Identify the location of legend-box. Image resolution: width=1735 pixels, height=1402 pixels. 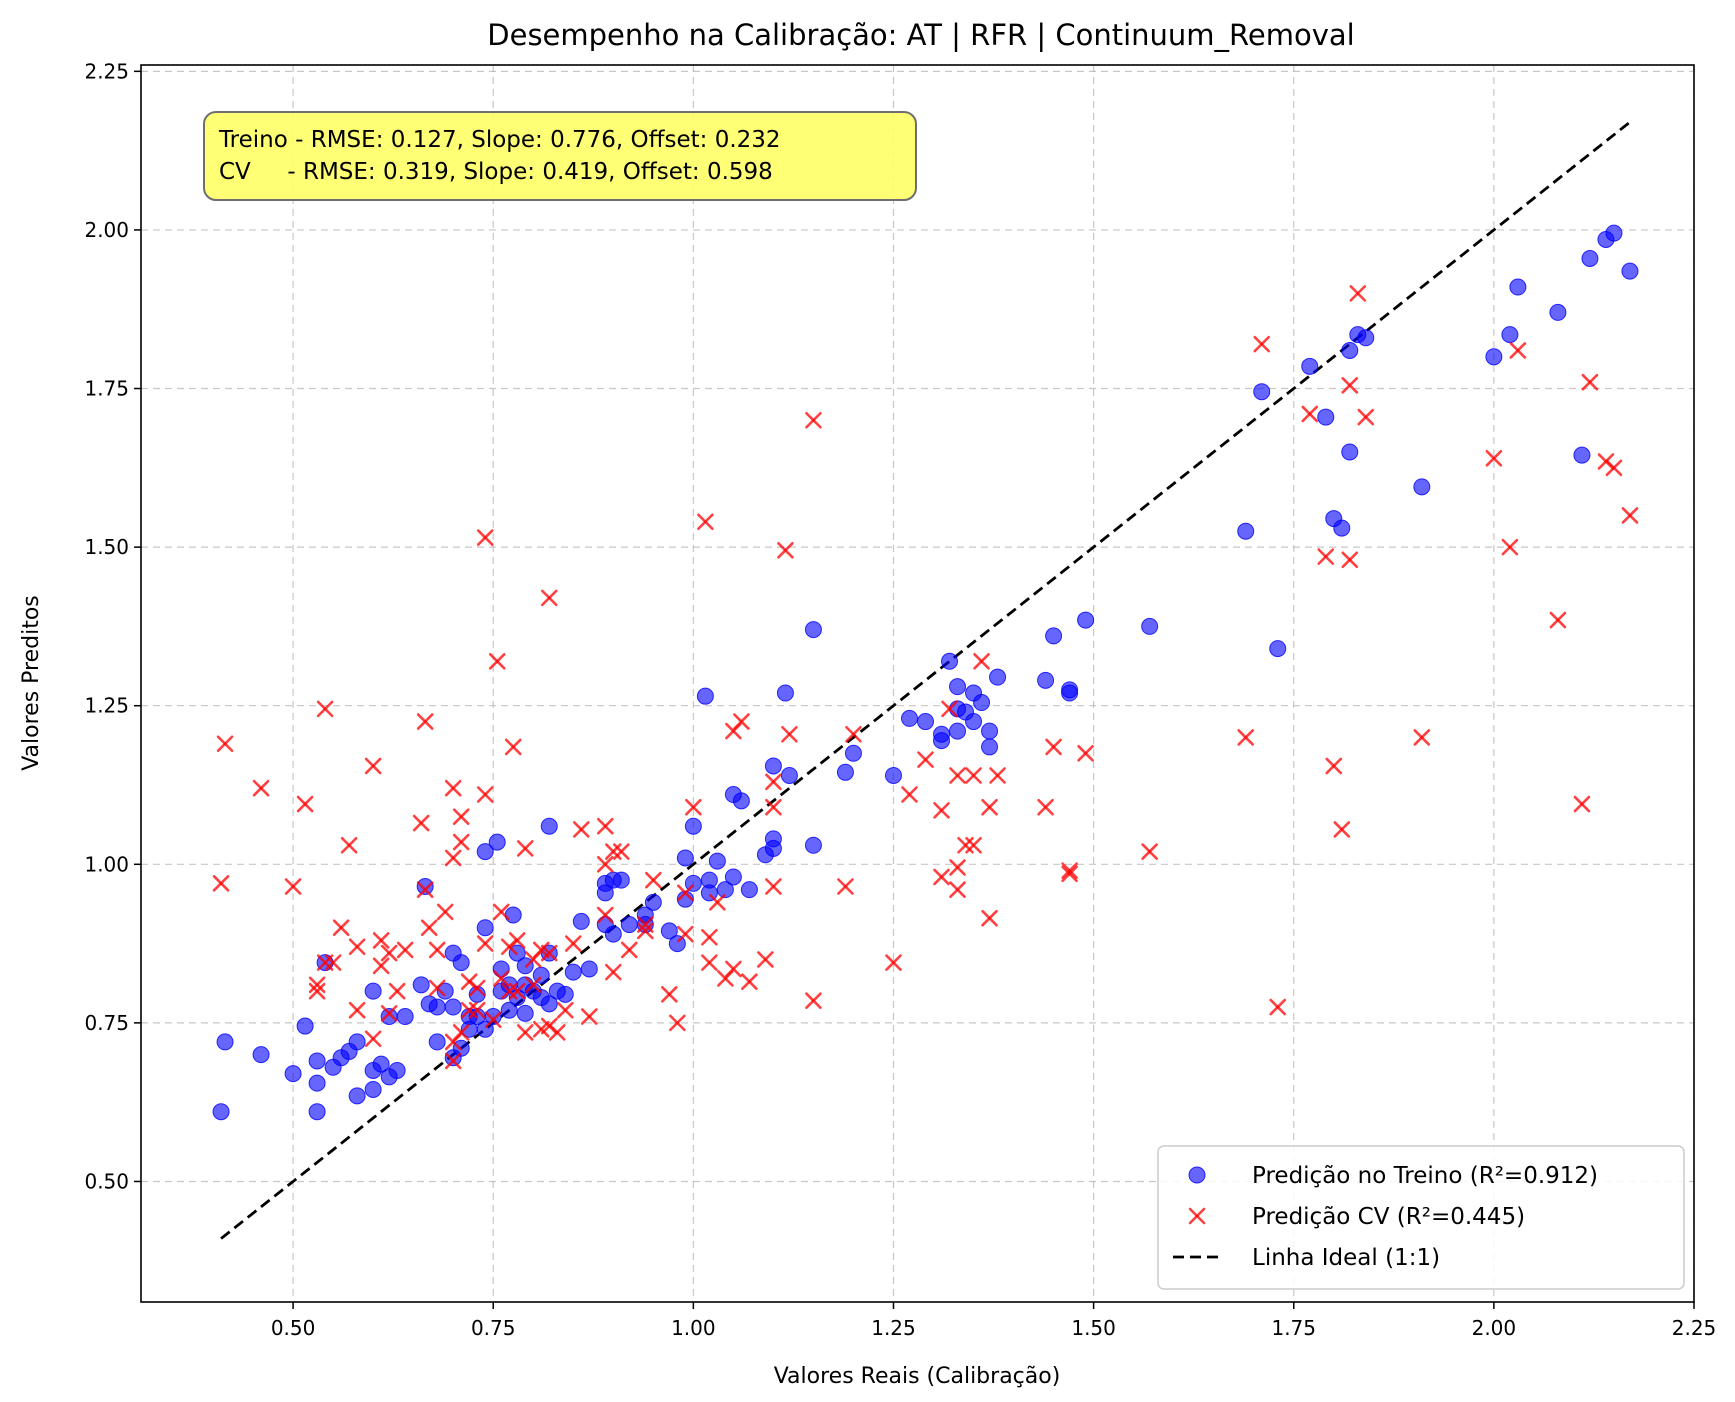
(1421, 1217).